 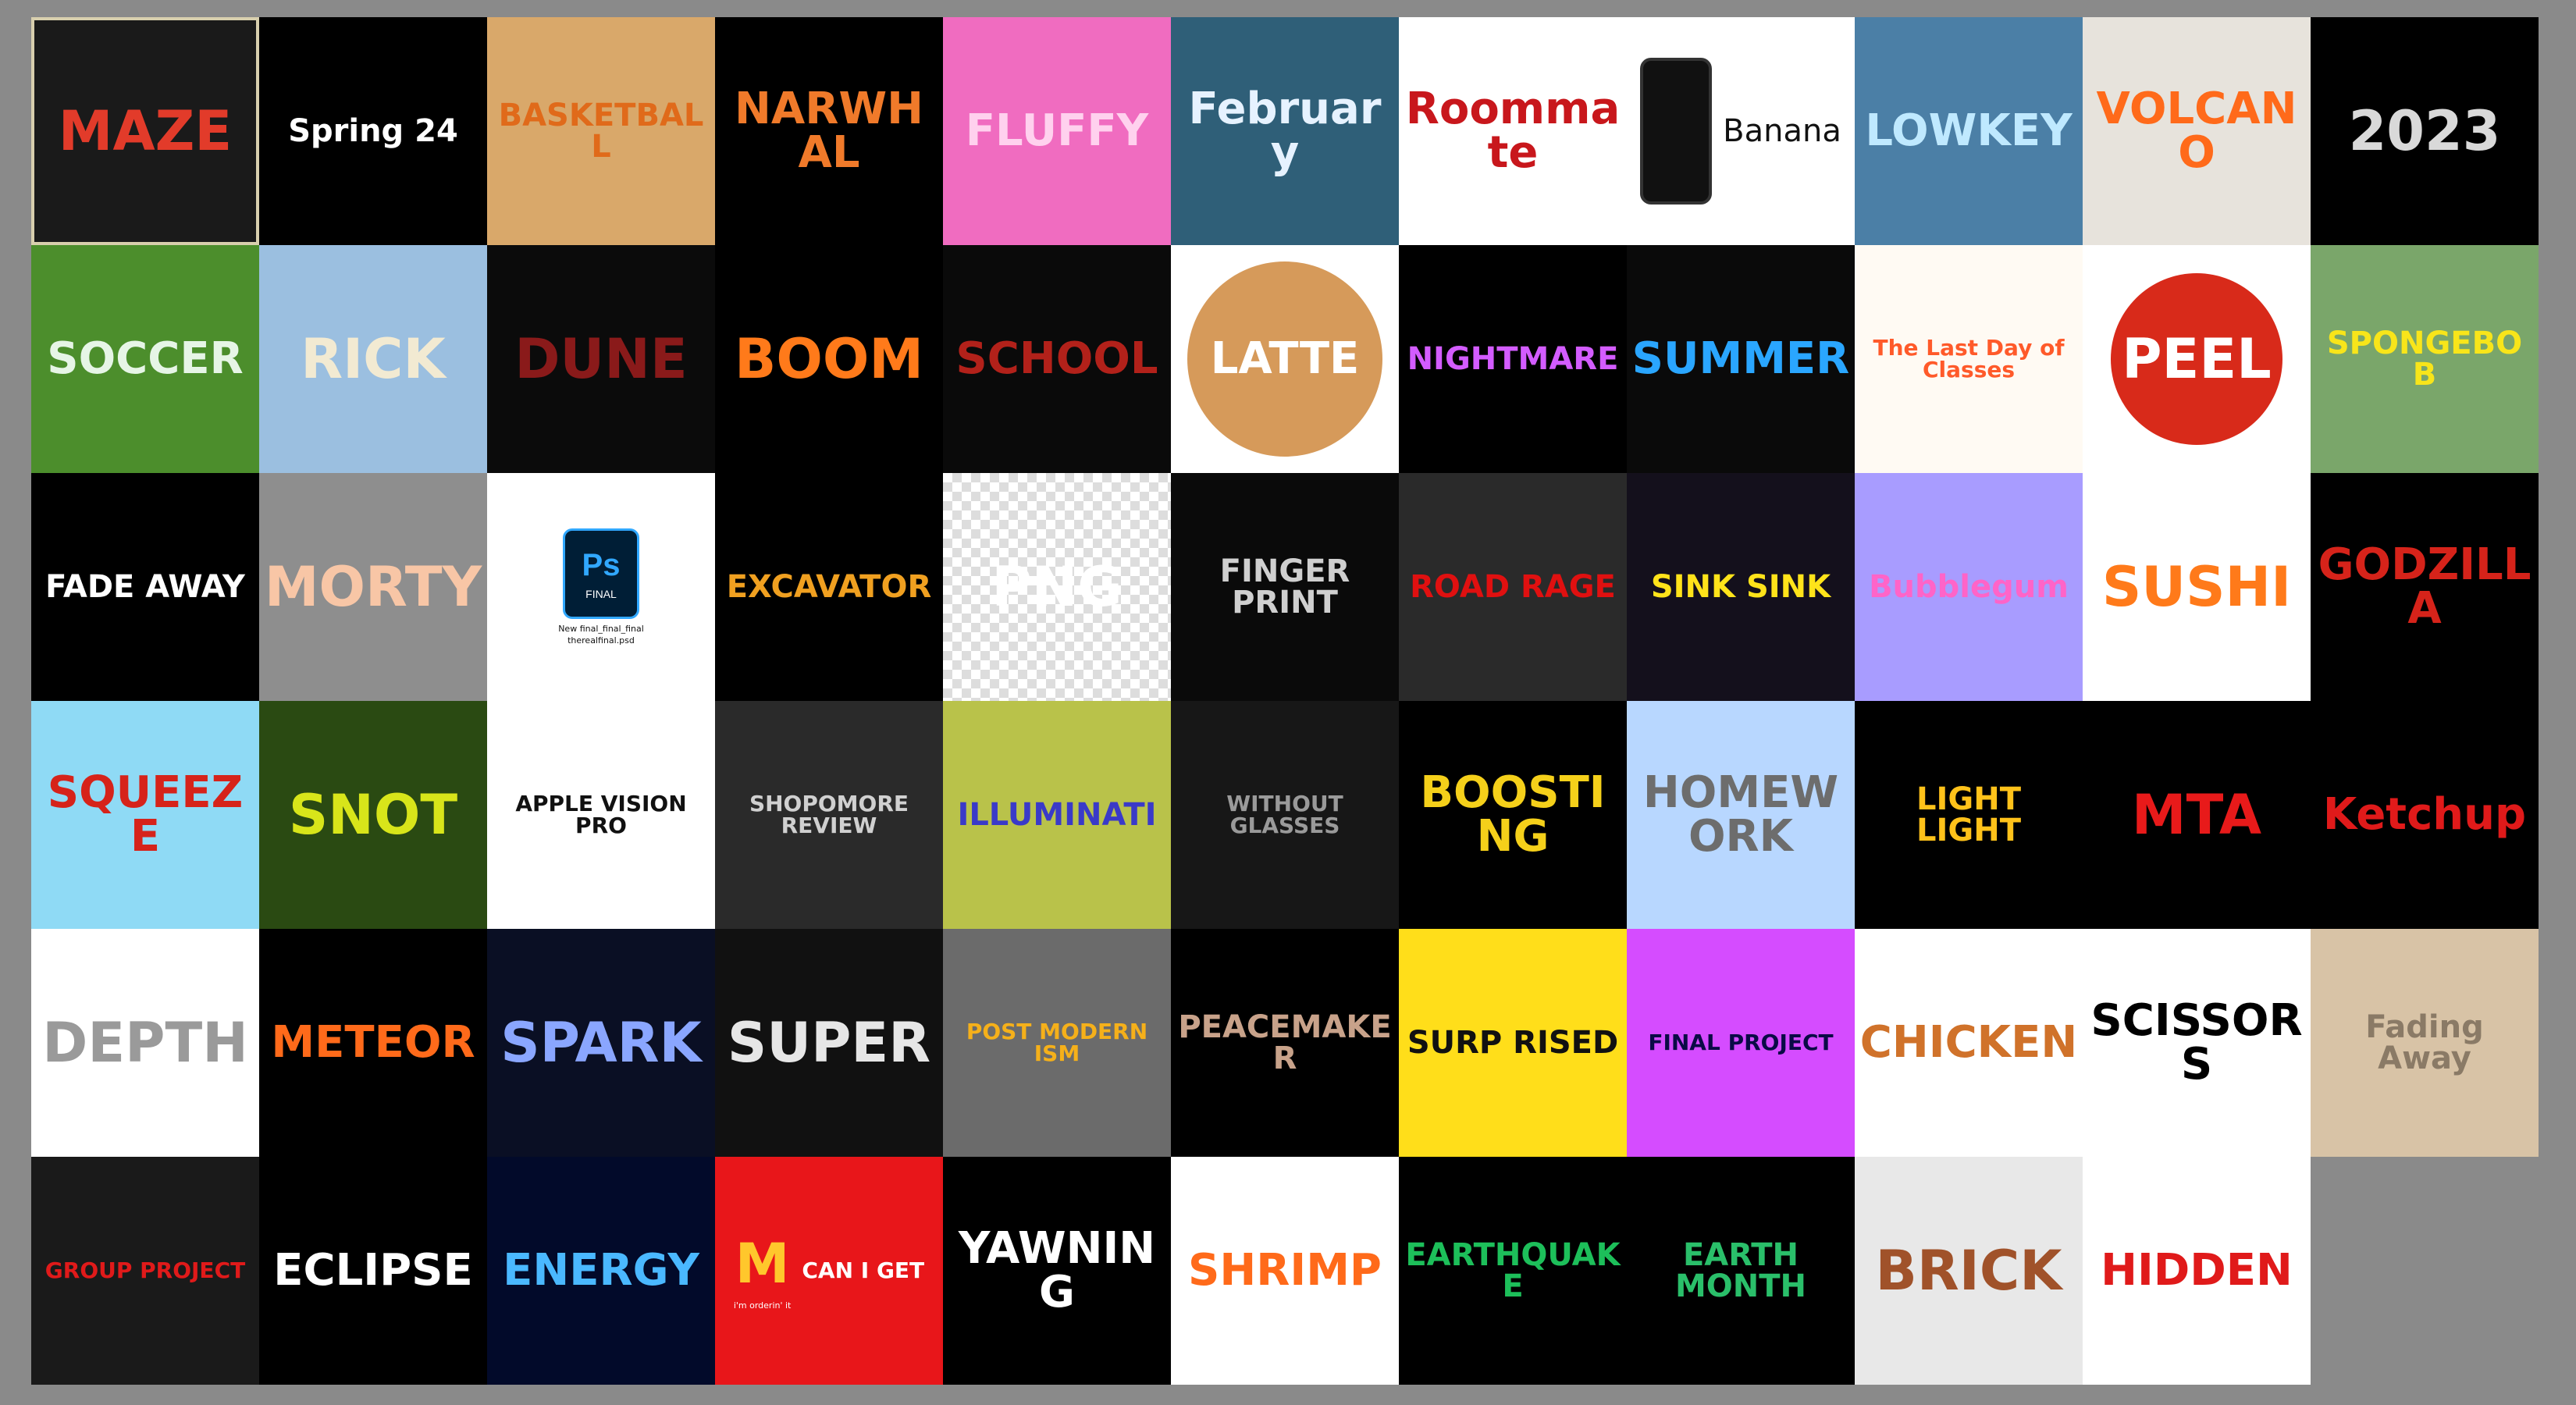 I want to click on tile-title: VOLCANO, so click(x=2196, y=131).